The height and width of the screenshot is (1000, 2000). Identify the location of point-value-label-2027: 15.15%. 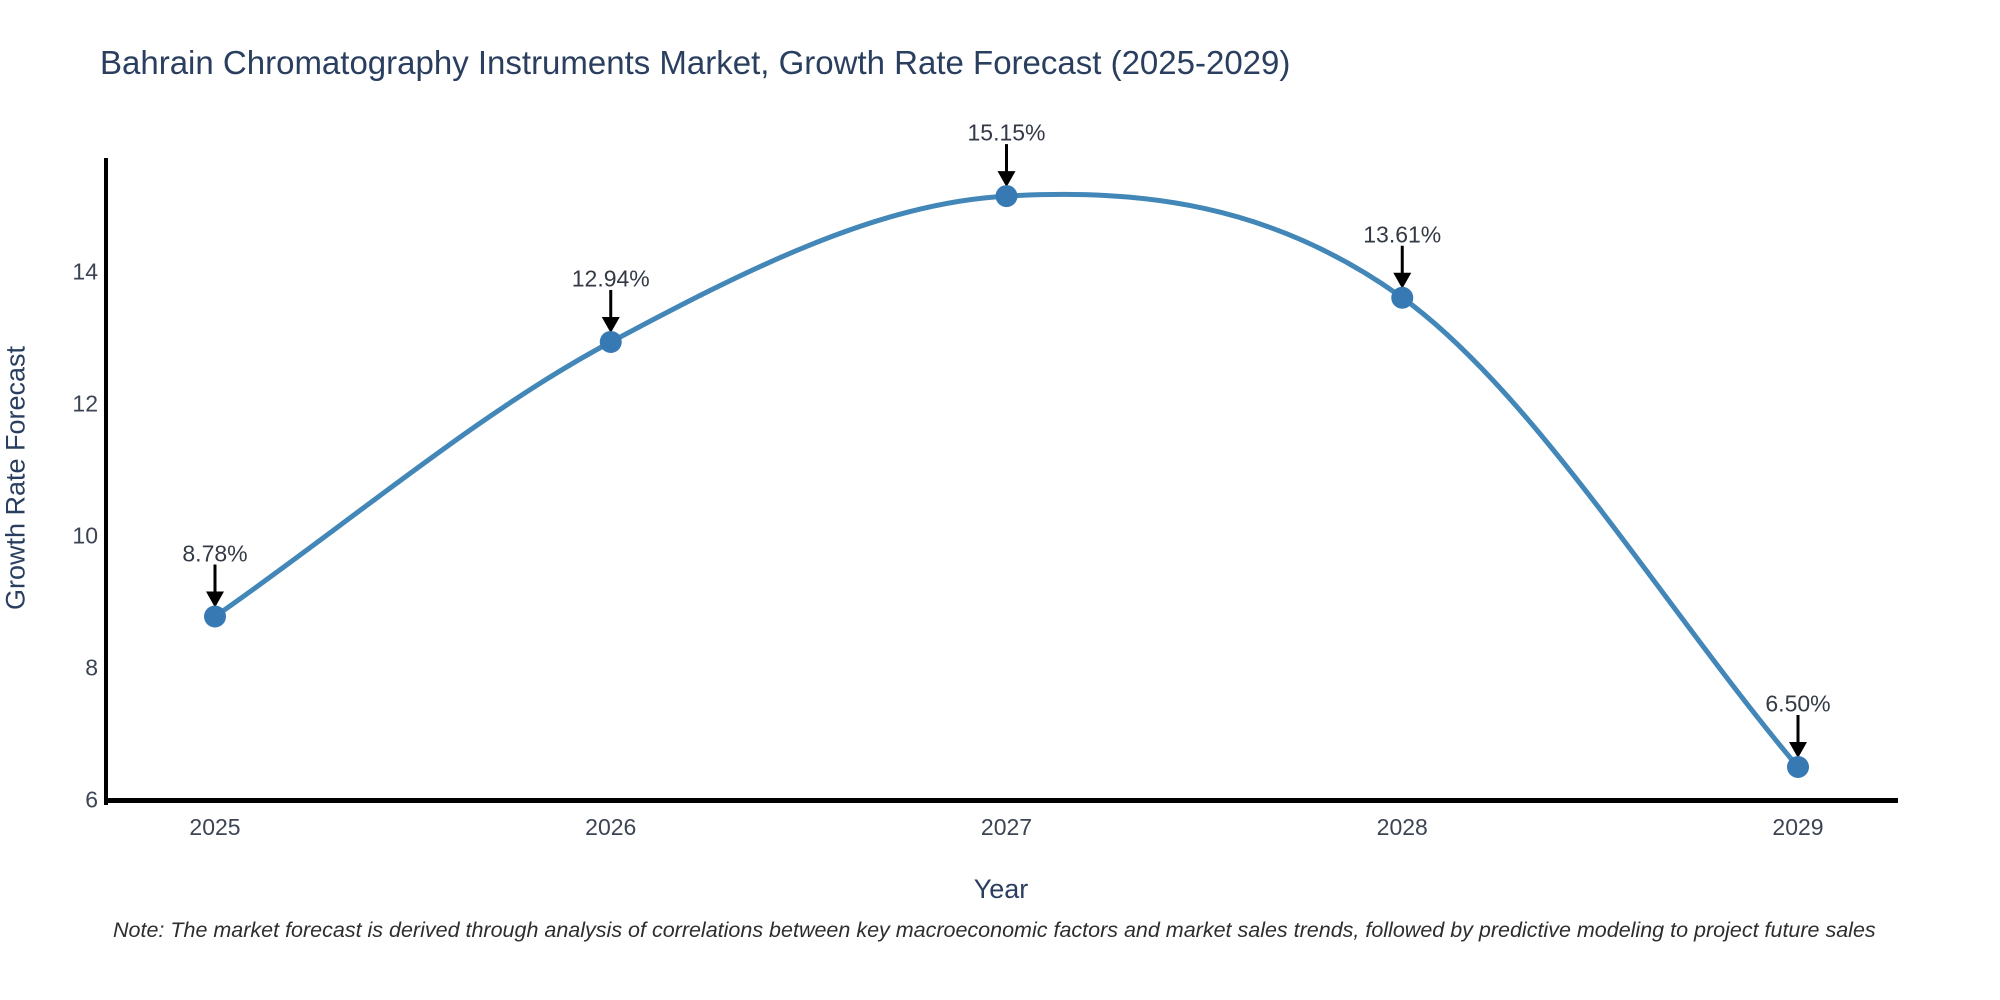
(1006, 132).